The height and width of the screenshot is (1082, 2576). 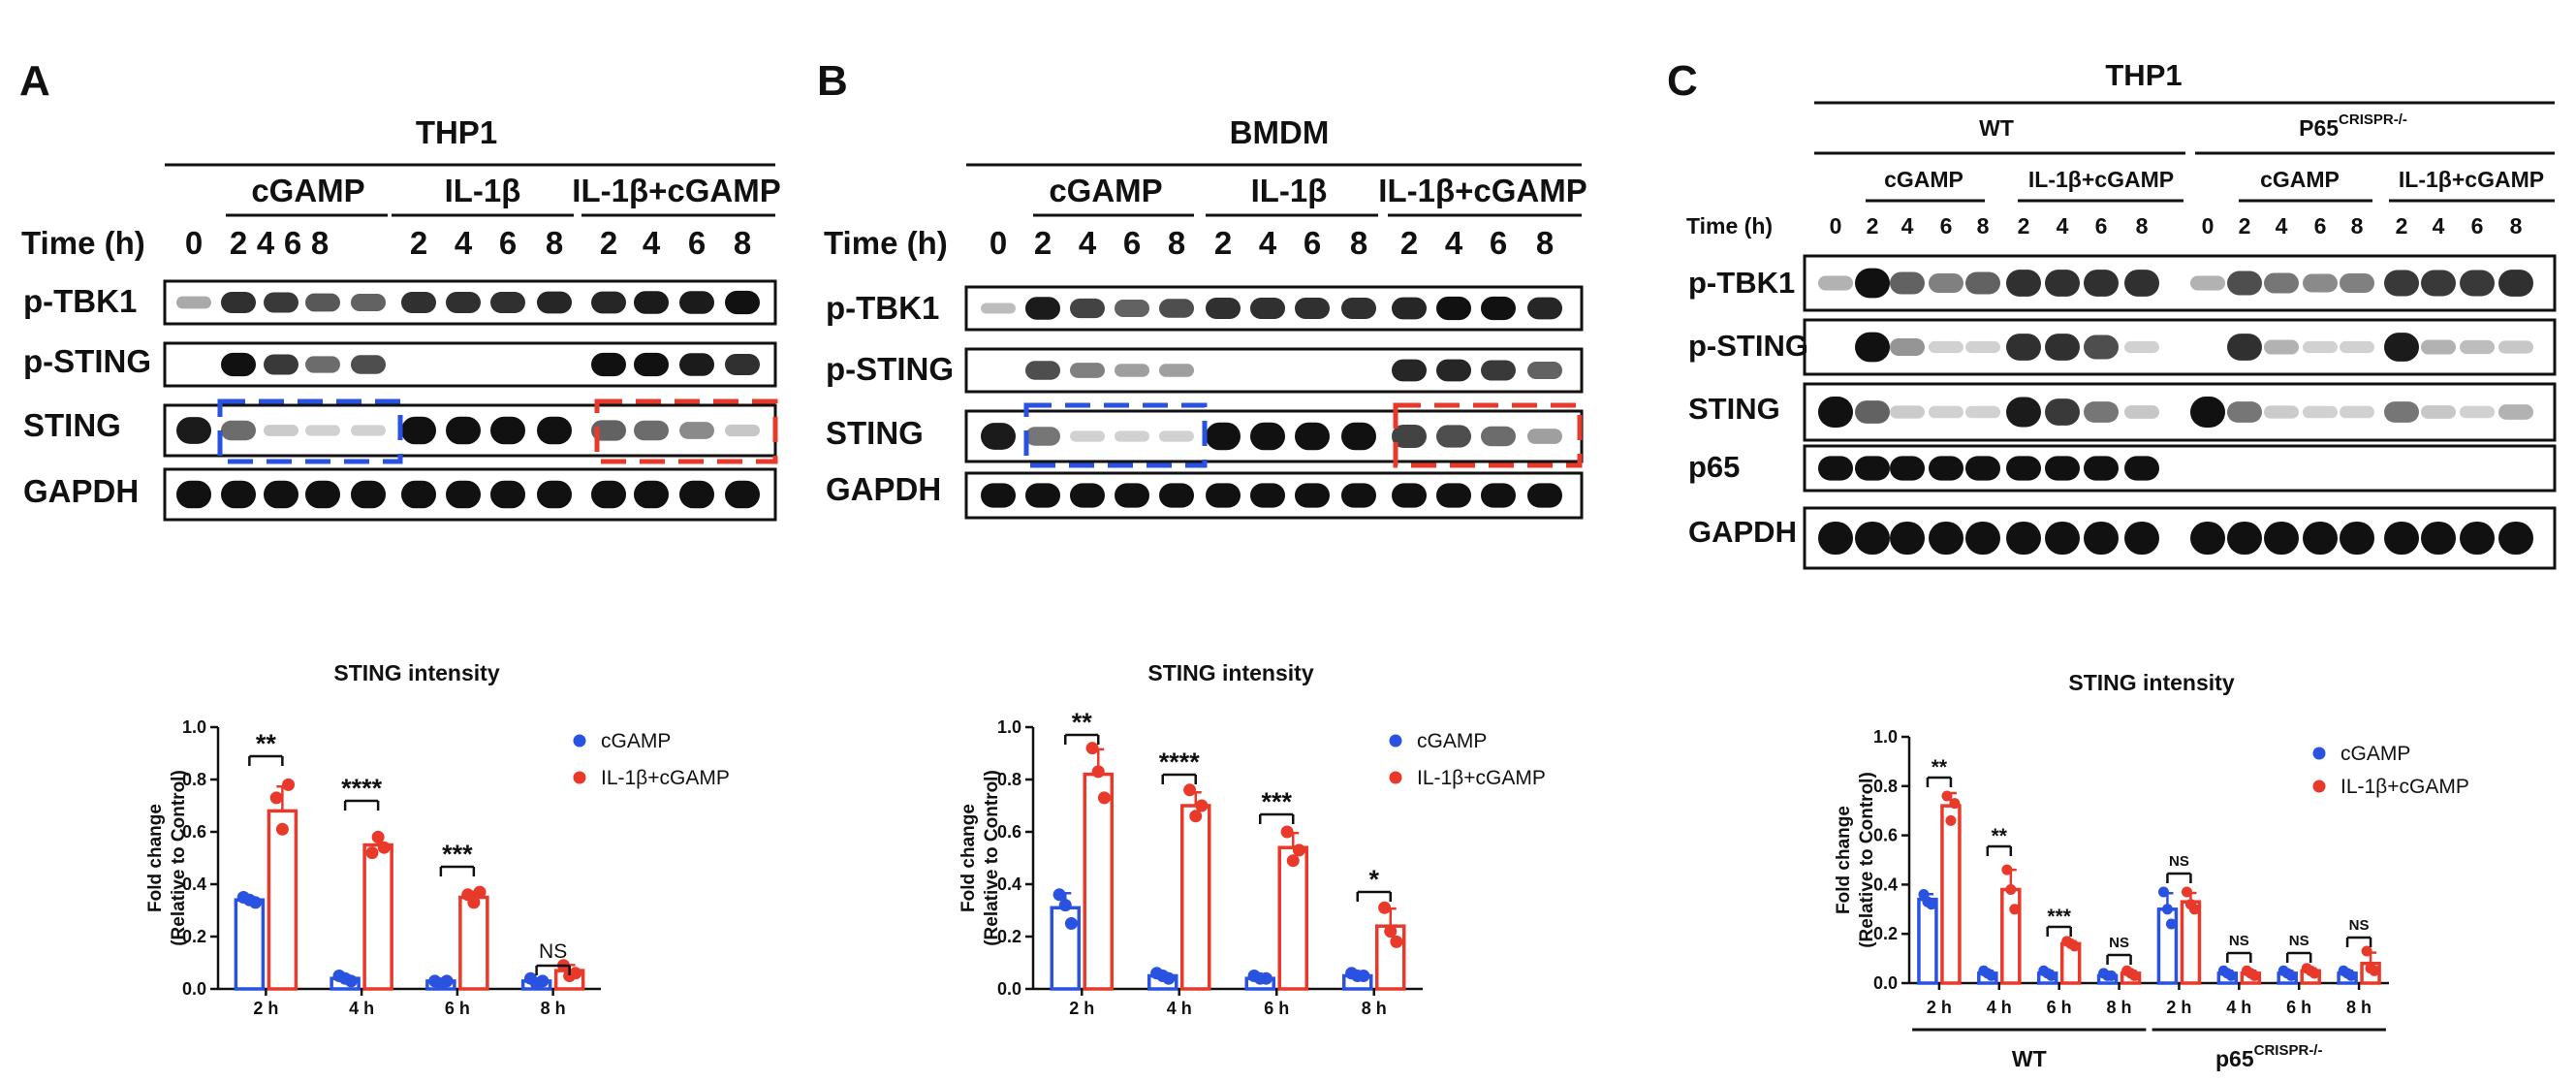 I want to click on group-label-C-2: cGAMP, so click(x=2300, y=179).